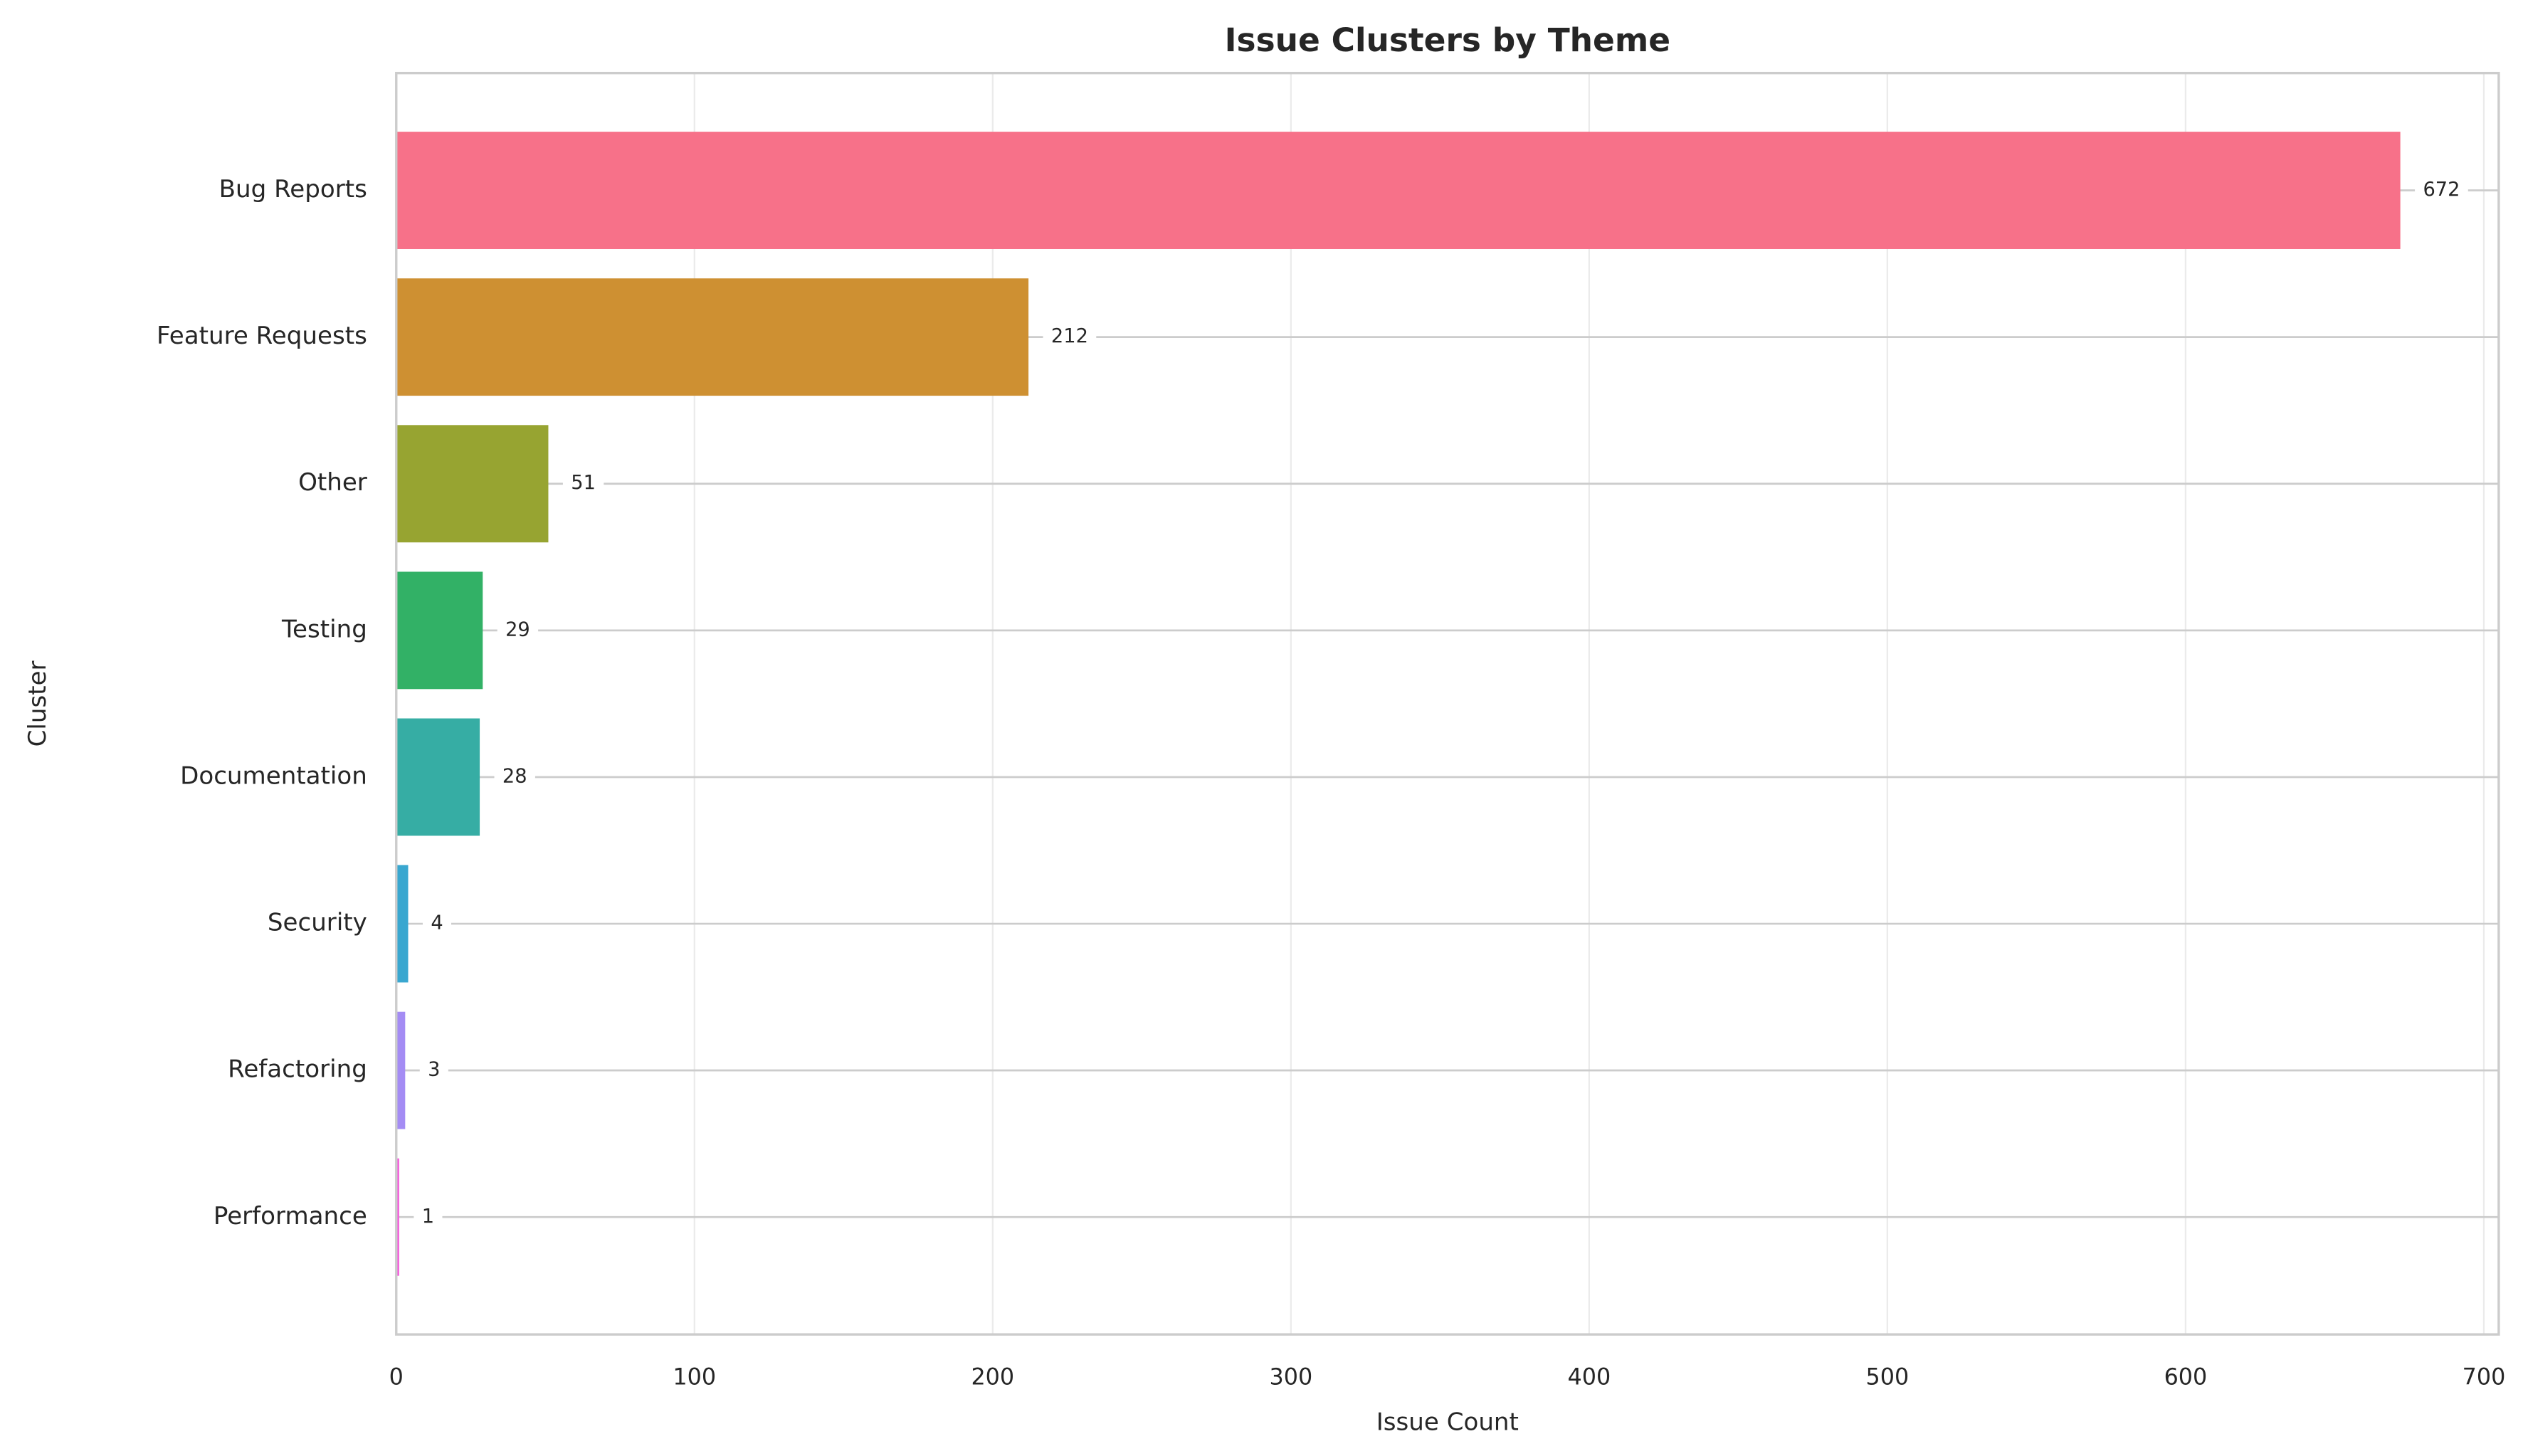 This screenshot has height=1456, width=2523. What do you see at coordinates (37, 703) in the screenshot?
I see `y-axis-label: Cluster` at bounding box center [37, 703].